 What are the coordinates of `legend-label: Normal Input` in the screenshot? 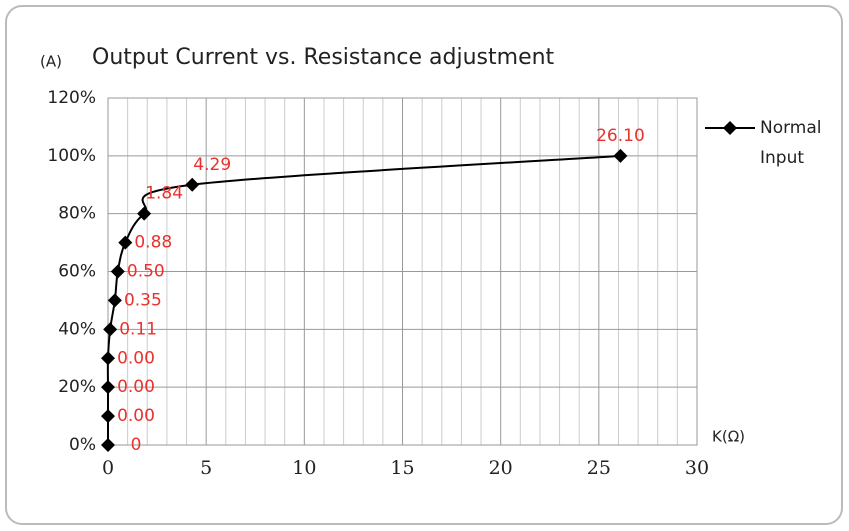 It's located at (793, 143).